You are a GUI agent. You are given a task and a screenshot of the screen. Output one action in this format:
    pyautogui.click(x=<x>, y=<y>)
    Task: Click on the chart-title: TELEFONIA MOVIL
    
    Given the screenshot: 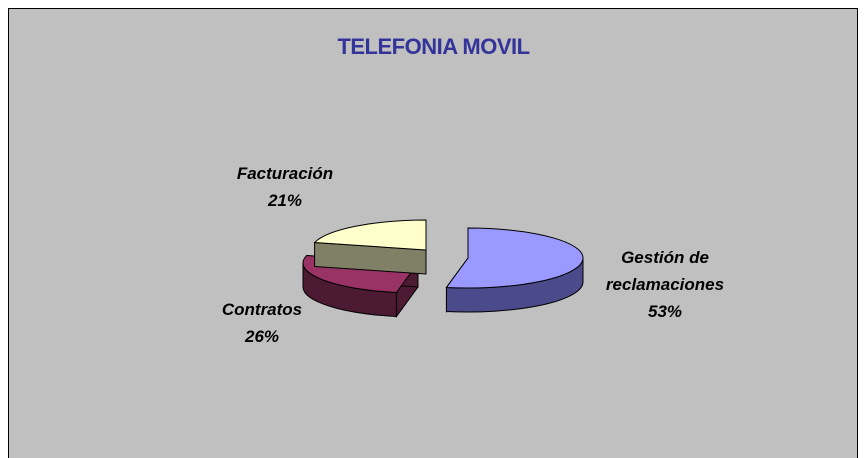 What is the action you would take?
    pyautogui.click(x=433, y=46)
    